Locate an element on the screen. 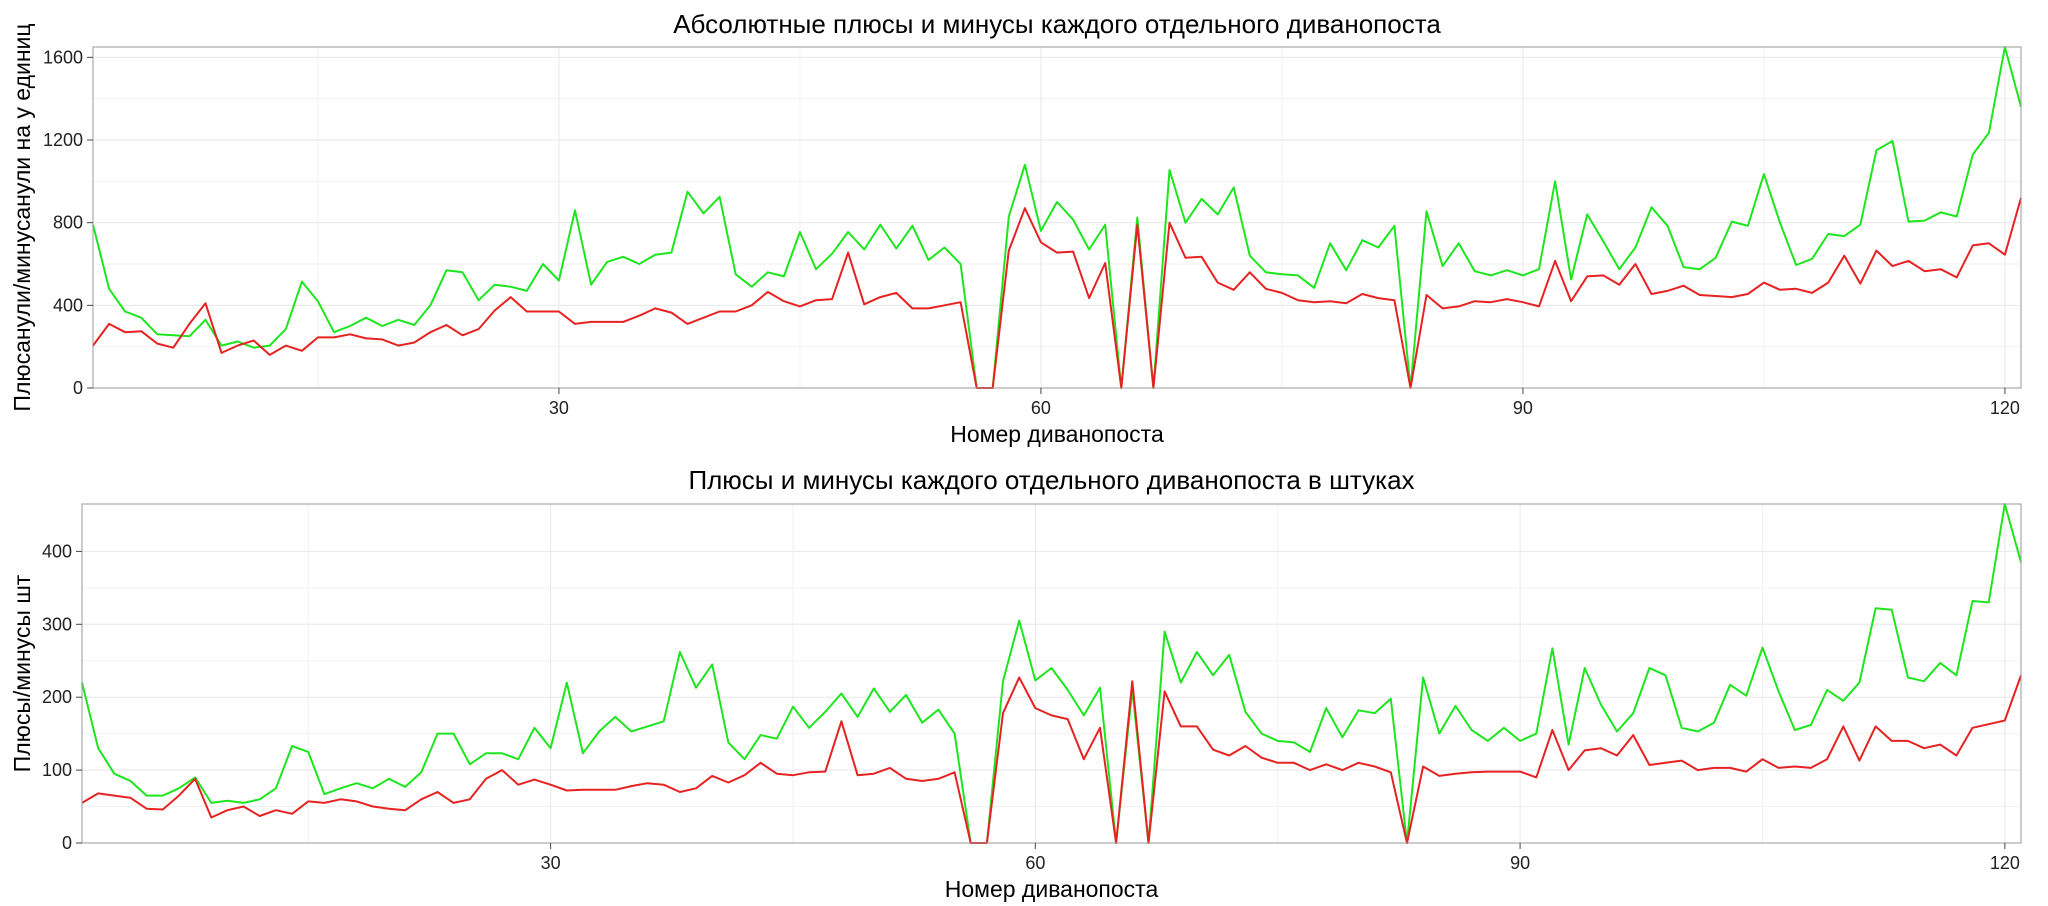  y-axis-label: Плюсанули/минусанули на y единиц is located at coordinates (22, 217).